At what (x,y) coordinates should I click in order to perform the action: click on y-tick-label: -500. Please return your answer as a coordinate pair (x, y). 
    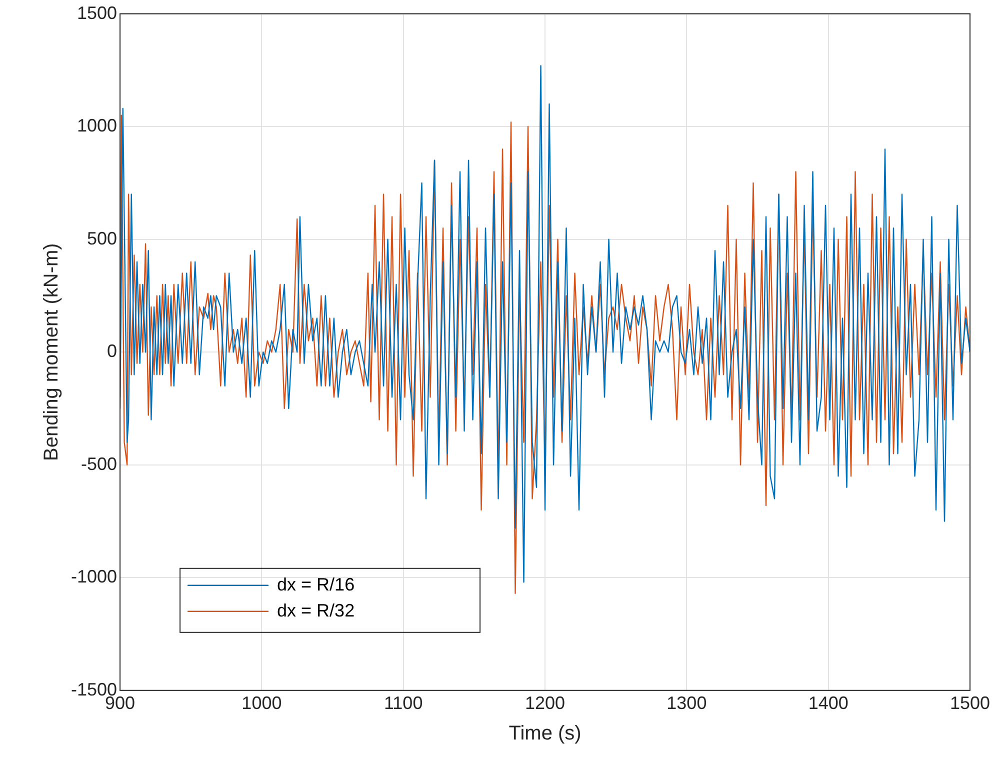
    Looking at the image, I should click on (99, 464).